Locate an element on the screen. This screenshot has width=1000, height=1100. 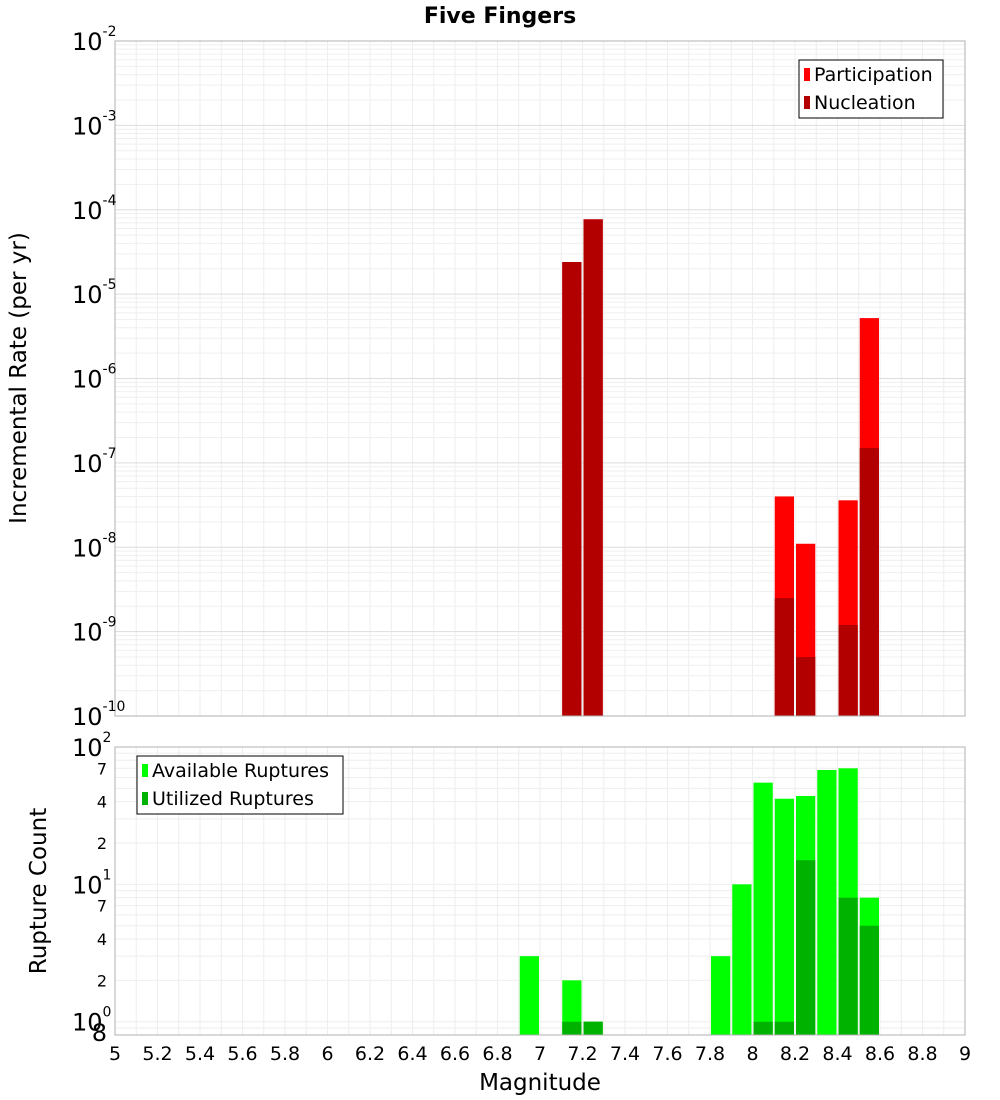
rate-plot-y-tick-label: 10⁻³ is located at coordinates (94, 124).